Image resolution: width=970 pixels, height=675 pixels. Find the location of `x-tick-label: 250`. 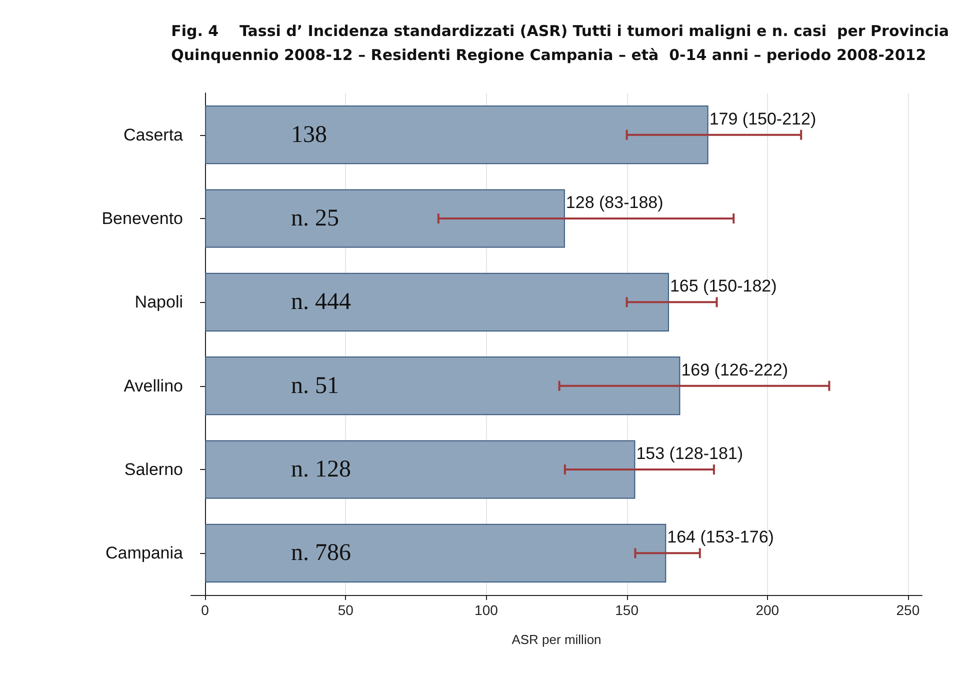

x-tick-label: 250 is located at coordinates (908, 610).